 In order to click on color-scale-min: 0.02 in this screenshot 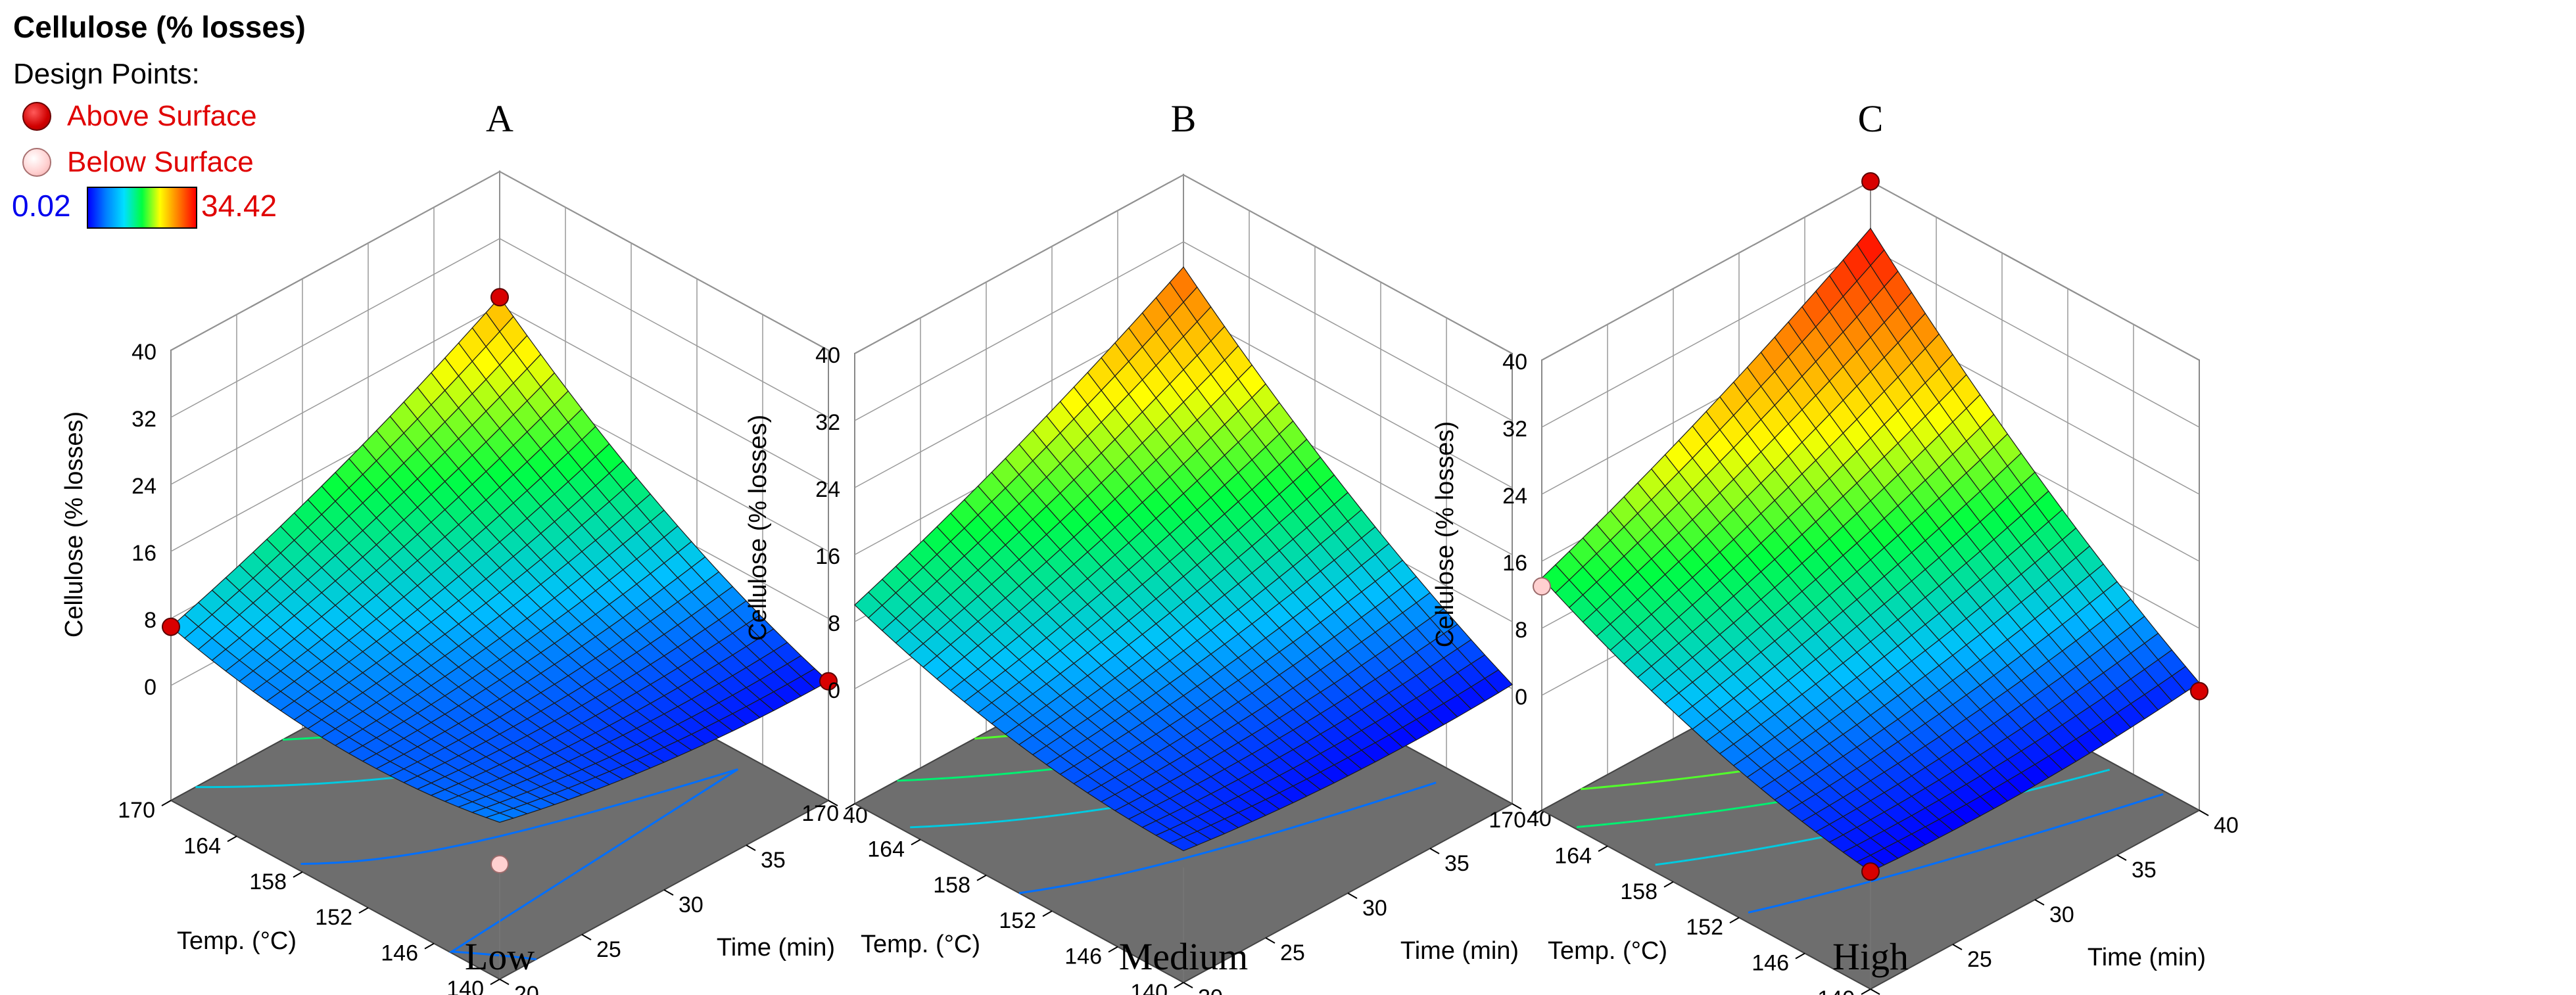, I will do `click(42, 206)`.